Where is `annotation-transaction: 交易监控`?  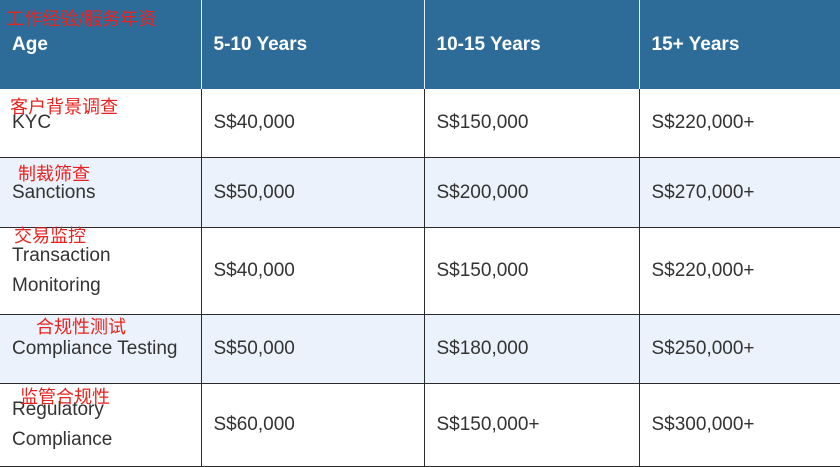 annotation-transaction: 交易监控 is located at coordinates (50, 236).